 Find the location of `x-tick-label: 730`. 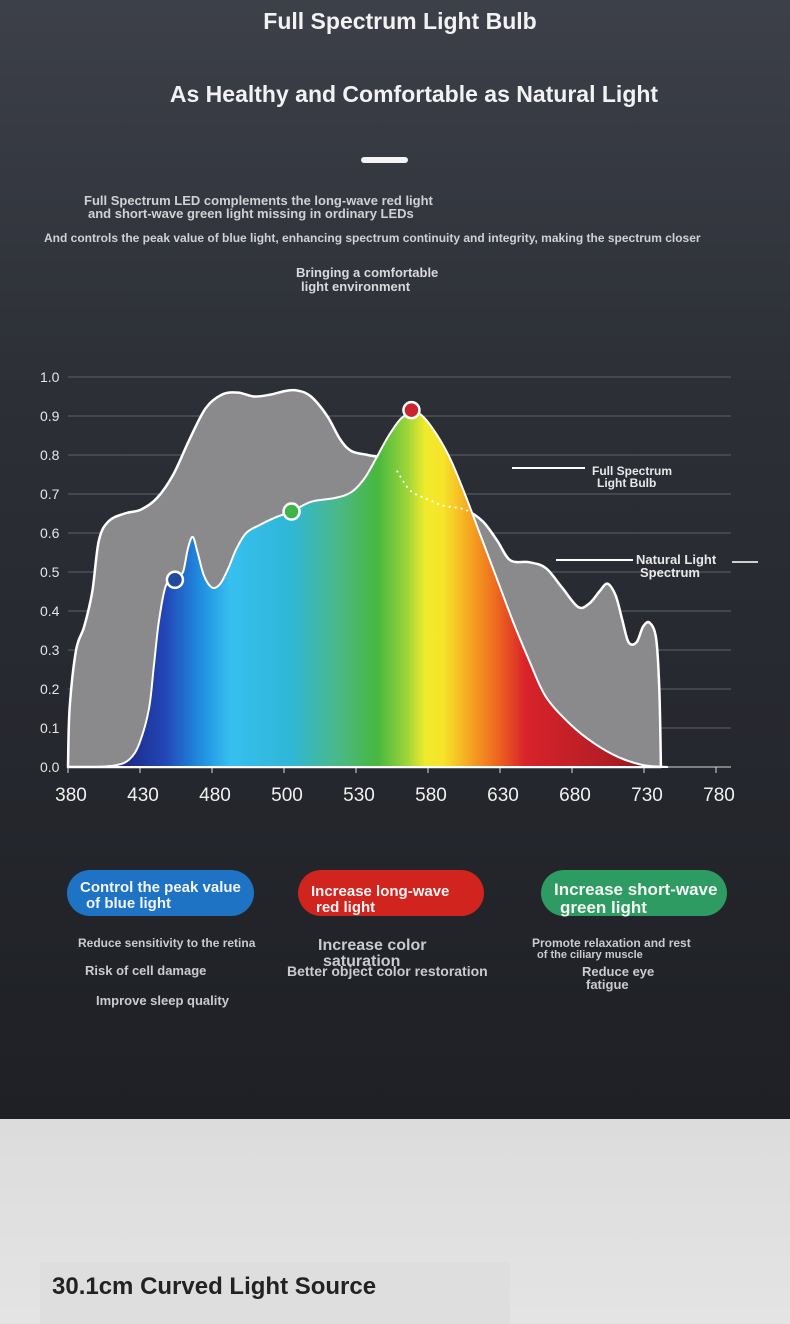

x-tick-label: 730 is located at coordinates (647, 795).